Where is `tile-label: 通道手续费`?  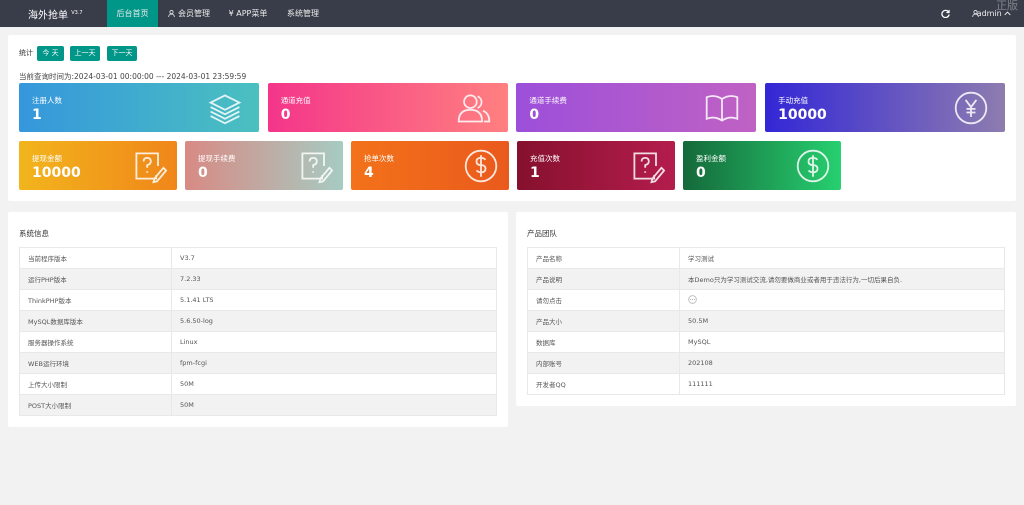 tile-label: 通道手续费 is located at coordinates (548, 100).